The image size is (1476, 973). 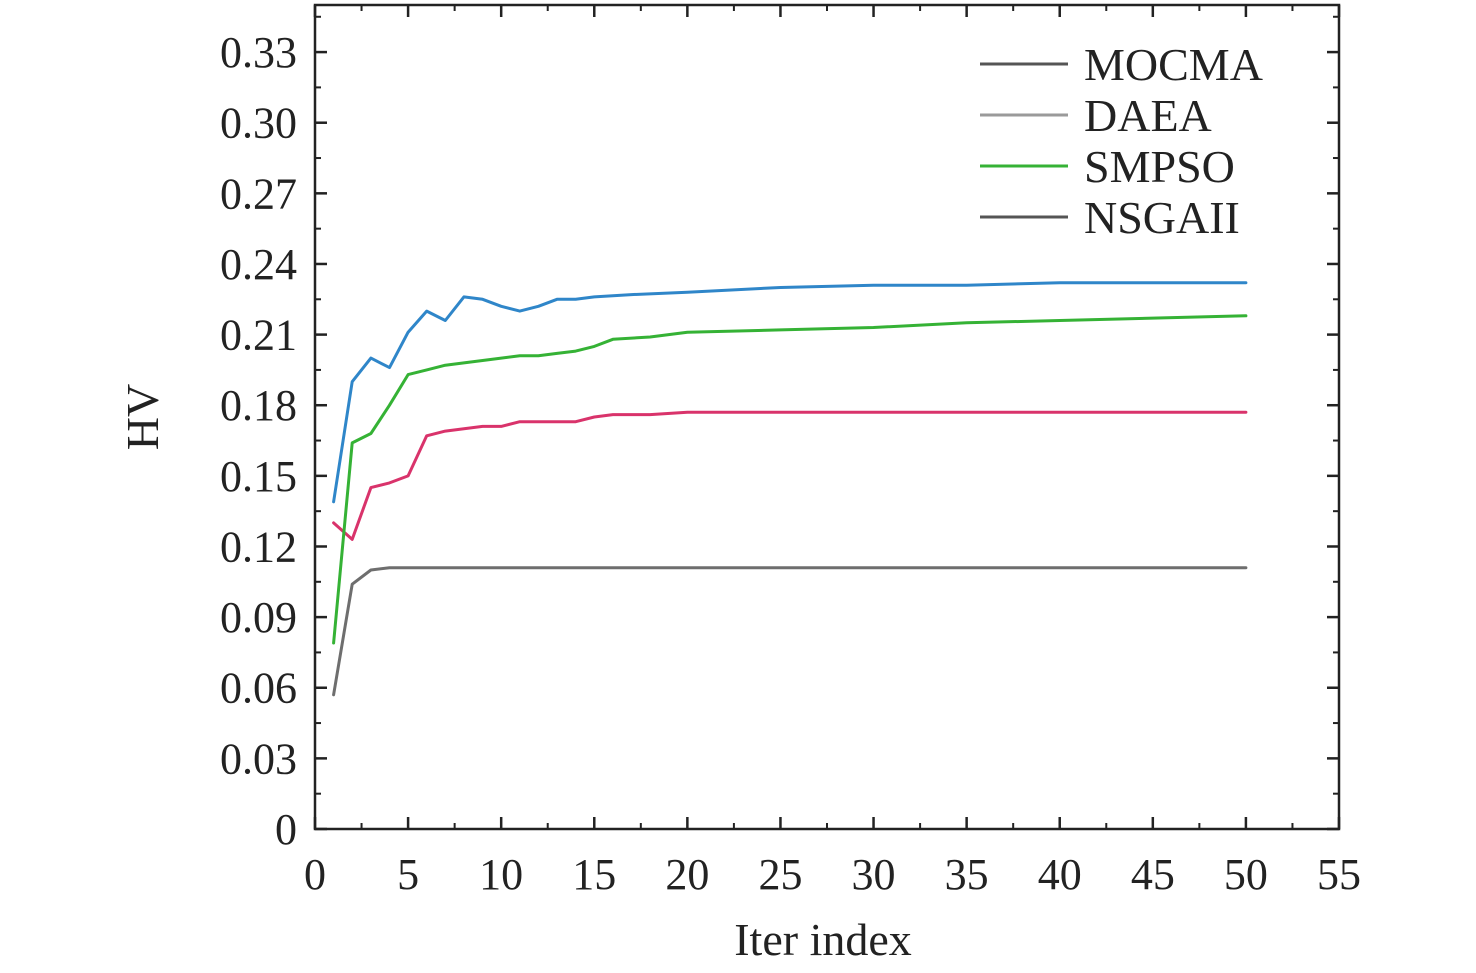 I want to click on legend-label-smpso: SMPSO, so click(x=1159, y=166).